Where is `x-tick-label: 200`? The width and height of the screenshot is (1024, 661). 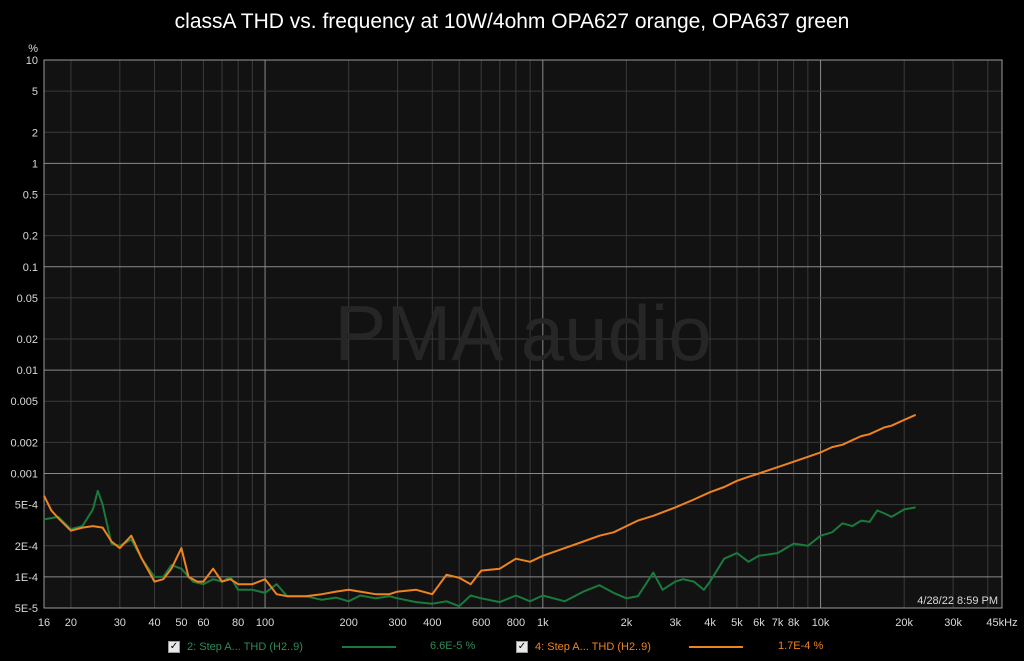
x-tick-label: 200 is located at coordinates (348, 623).